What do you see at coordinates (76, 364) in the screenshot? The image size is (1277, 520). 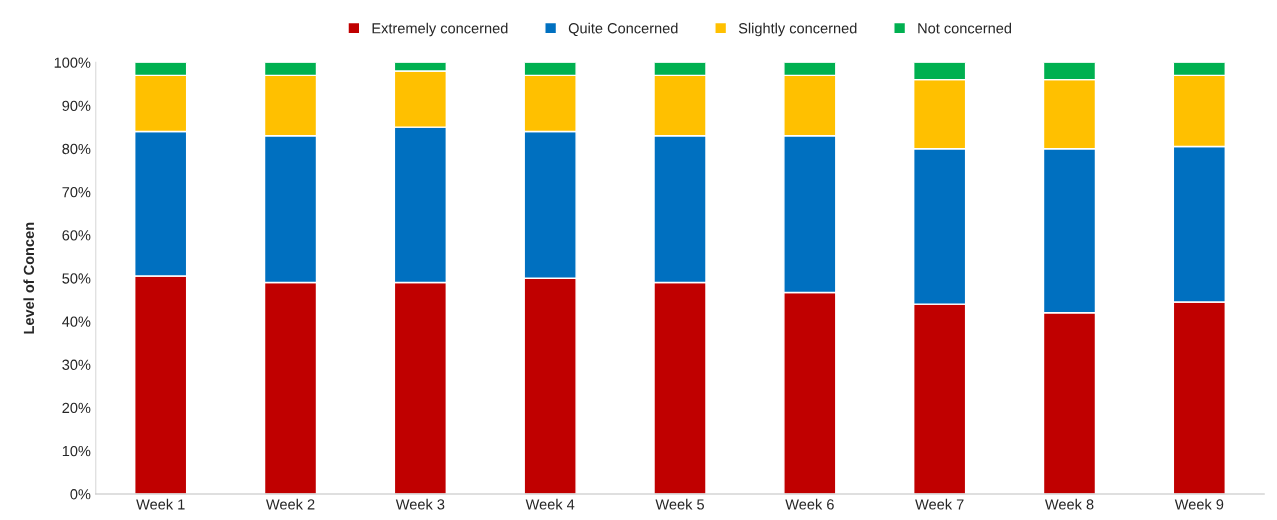 I see `y-tick-label: 30%` at bounding box center [76, 364].